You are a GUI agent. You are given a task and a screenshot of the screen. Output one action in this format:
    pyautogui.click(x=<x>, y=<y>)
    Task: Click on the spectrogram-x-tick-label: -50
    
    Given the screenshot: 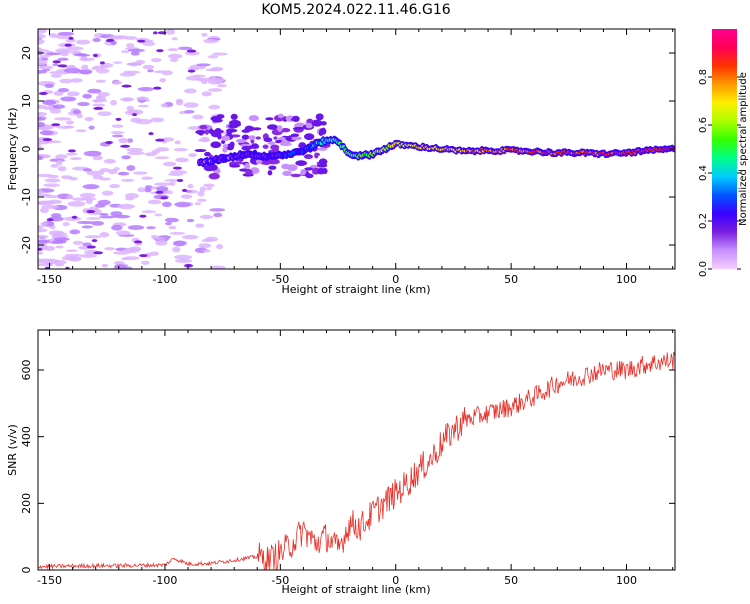 What is the action you would take?
    pyautogui.click(x=280, y=279)
    